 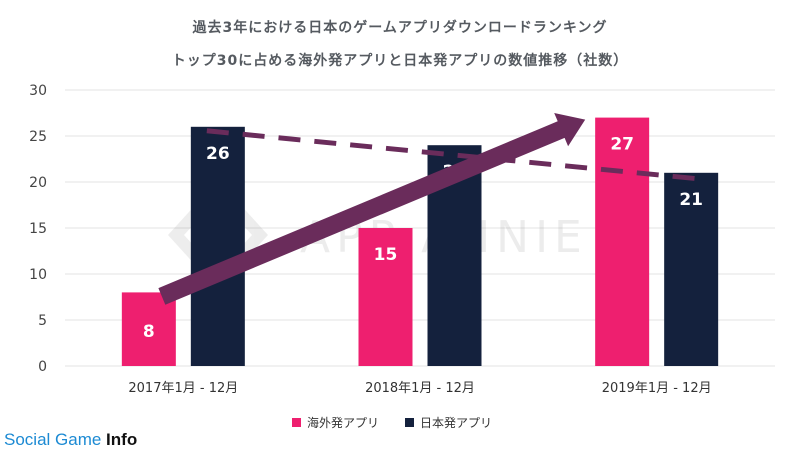 I want to click on y-tick-label: 15, so click(x=38, y=229).